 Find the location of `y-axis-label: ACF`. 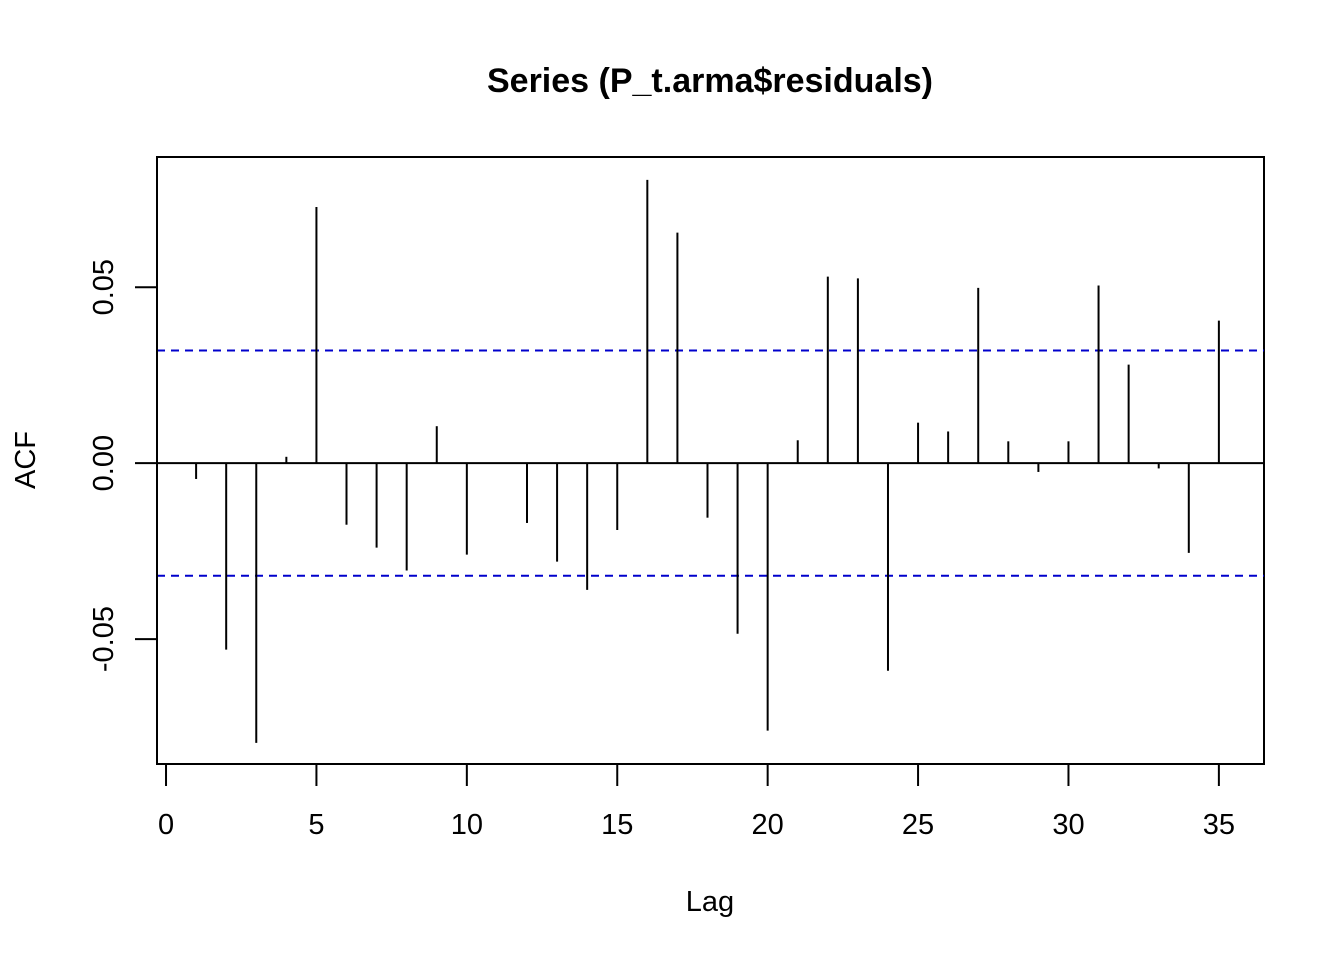

y-axis-label: ACF is located at coordinates (26, 460).